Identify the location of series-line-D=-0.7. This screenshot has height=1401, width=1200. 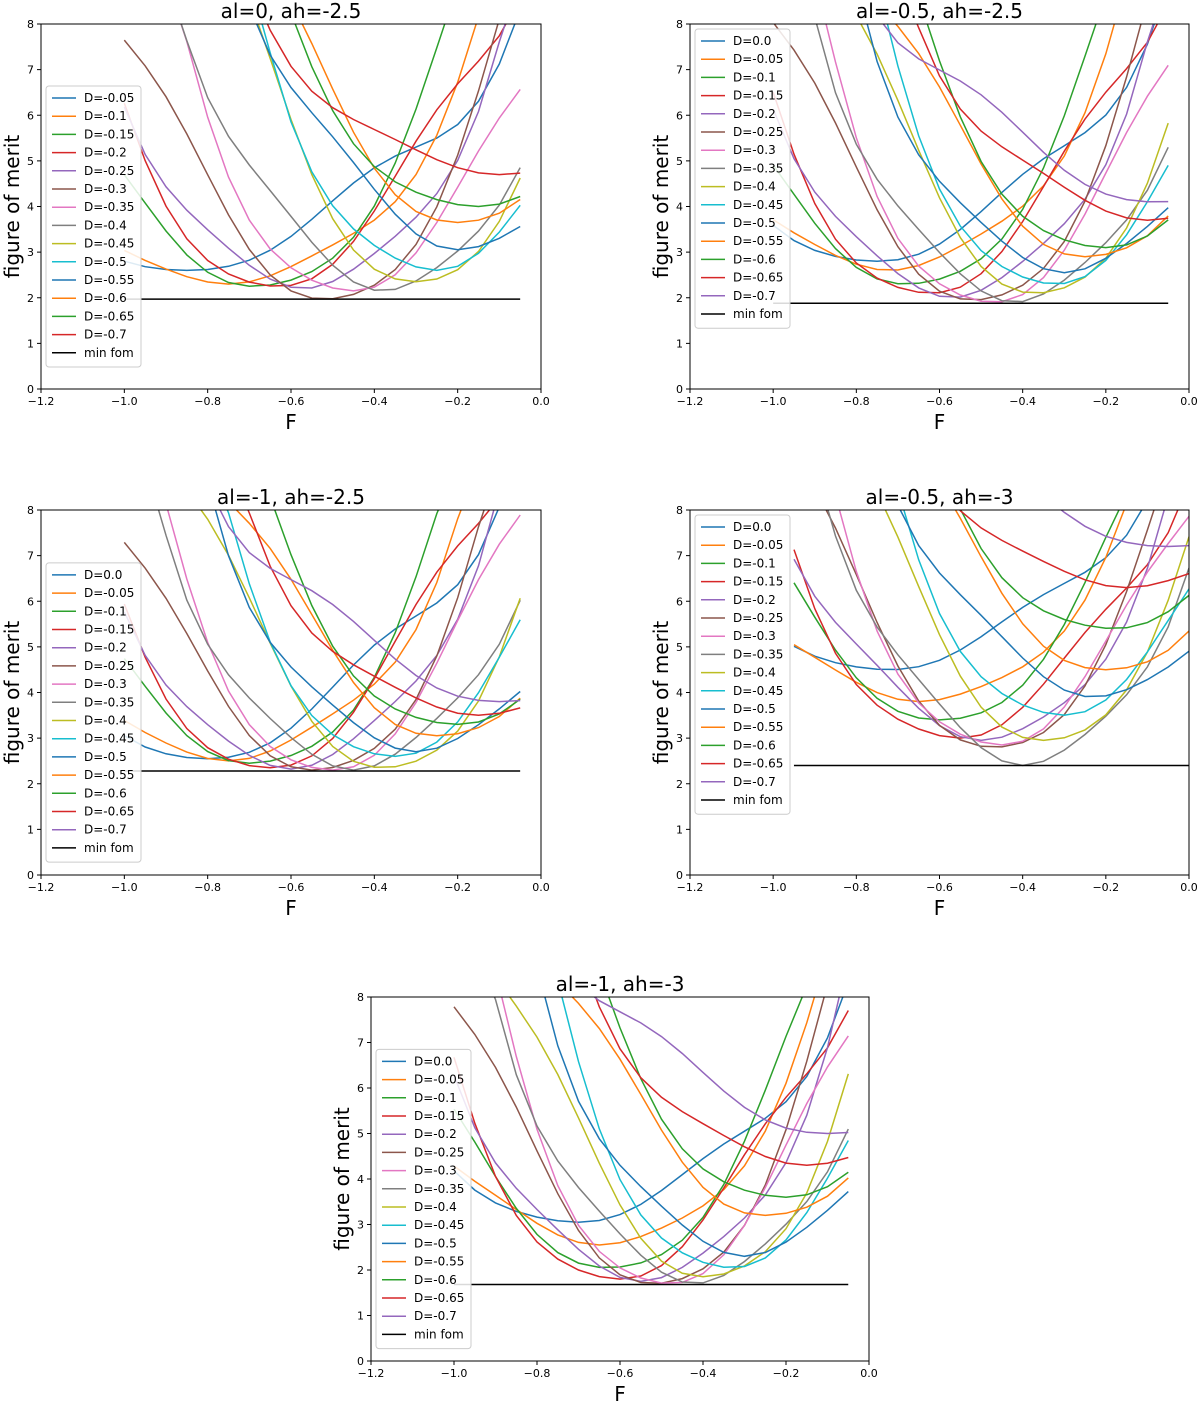
(1124, 529).